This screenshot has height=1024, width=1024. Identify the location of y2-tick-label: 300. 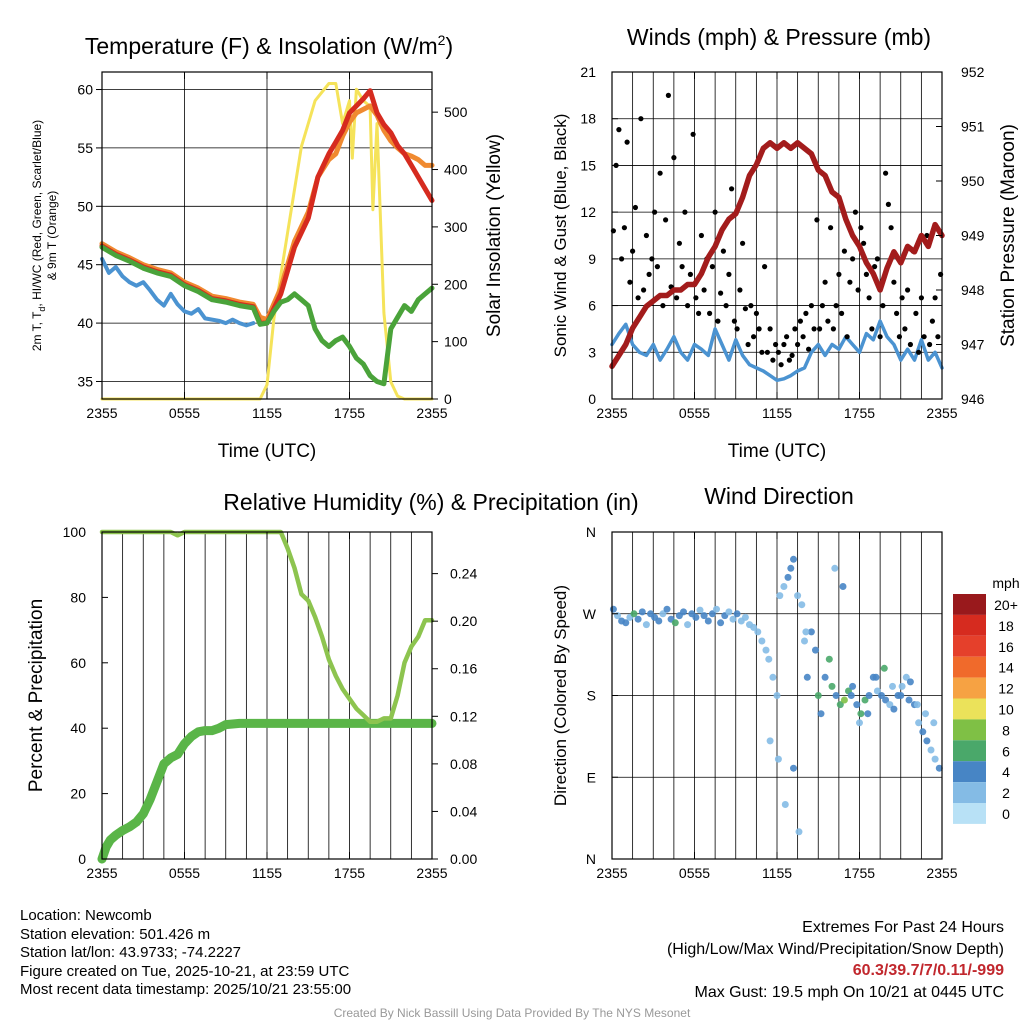
(456, 227).